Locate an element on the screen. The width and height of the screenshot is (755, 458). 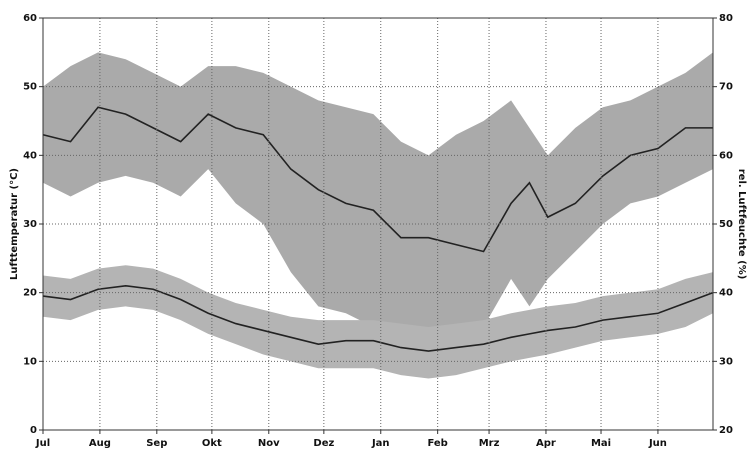
y2-tick-label: 60 is located at coordinates (726, 155).